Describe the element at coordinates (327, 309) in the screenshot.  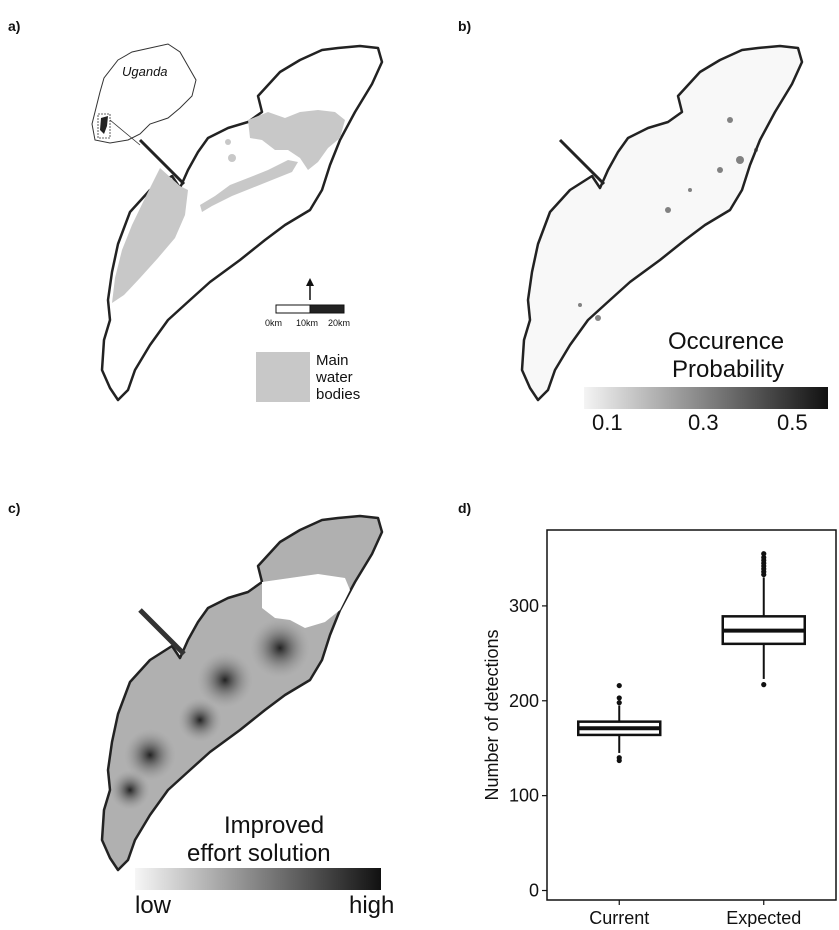
I see `scale-bar-black` at that location.